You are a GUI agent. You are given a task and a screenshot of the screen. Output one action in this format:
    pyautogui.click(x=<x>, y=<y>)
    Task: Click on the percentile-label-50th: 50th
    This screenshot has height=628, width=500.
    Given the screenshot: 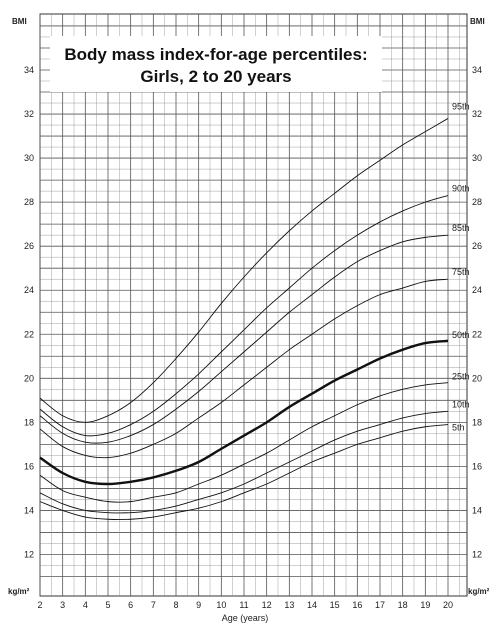 What is the action you would take?
    pyautogui.click(x=461, y=335)
    